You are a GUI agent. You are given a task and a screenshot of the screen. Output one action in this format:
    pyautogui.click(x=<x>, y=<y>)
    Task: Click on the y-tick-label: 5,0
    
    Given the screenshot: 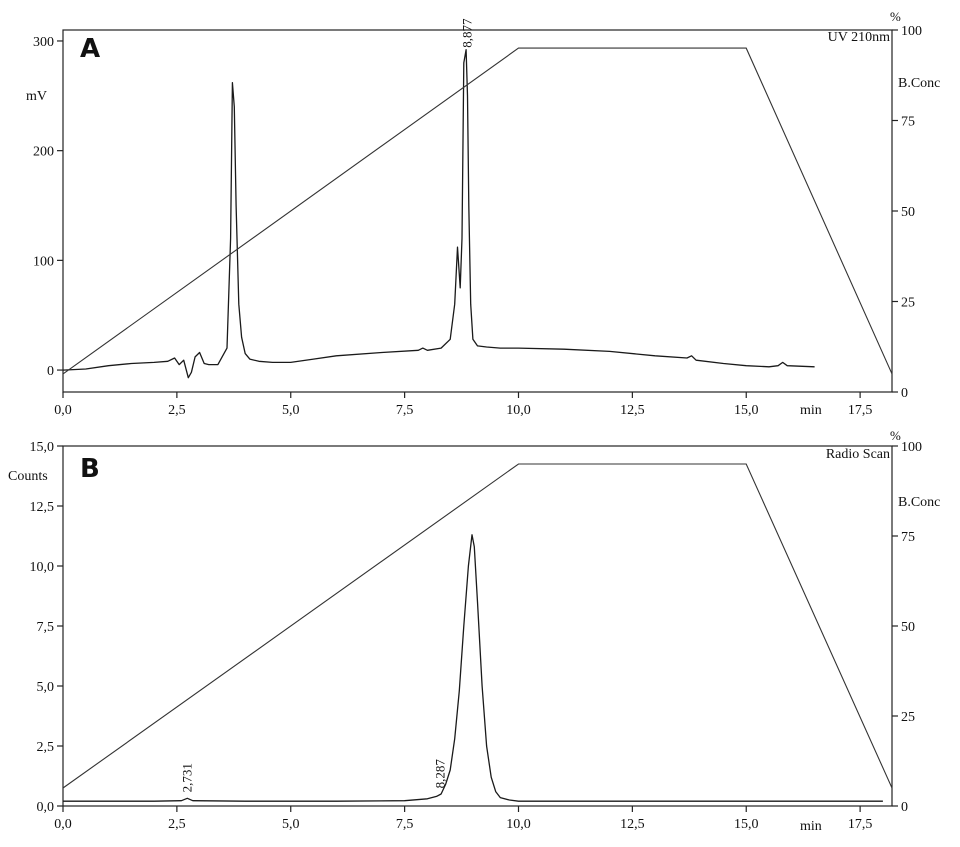 What is the action you would take?
    pyautogui.click(x=46, y=687)
    